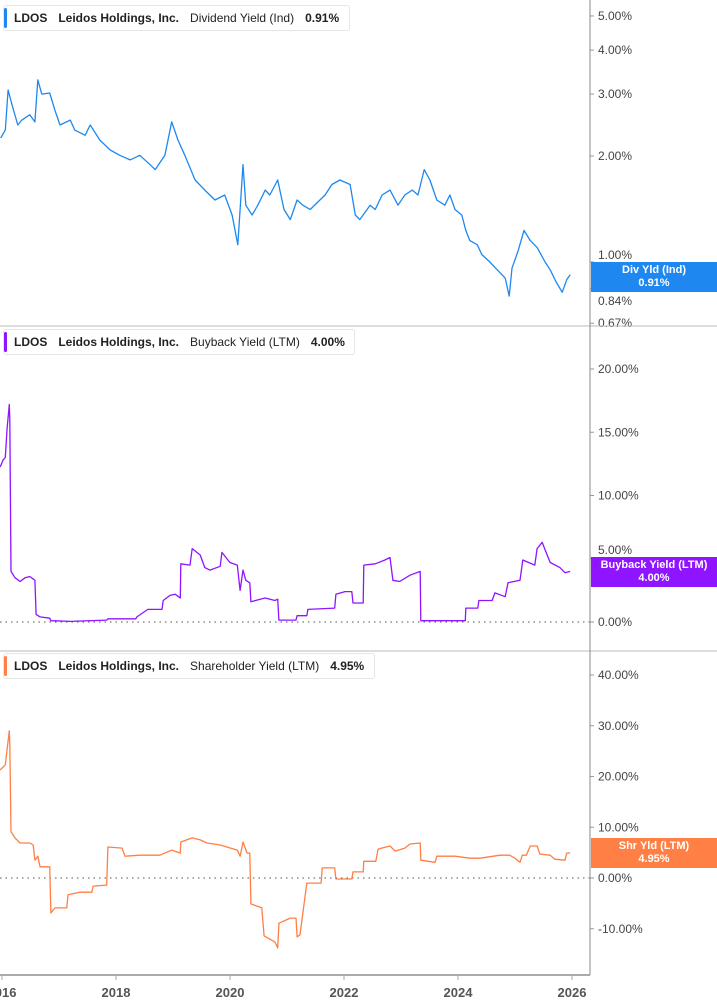 This screenshot has width=717, height=1005. What do you see at coordinates (654, 565) in the screenshot?
I see `badge-label: Buyback Yield (LTM)` at bounding box center [654, 565].